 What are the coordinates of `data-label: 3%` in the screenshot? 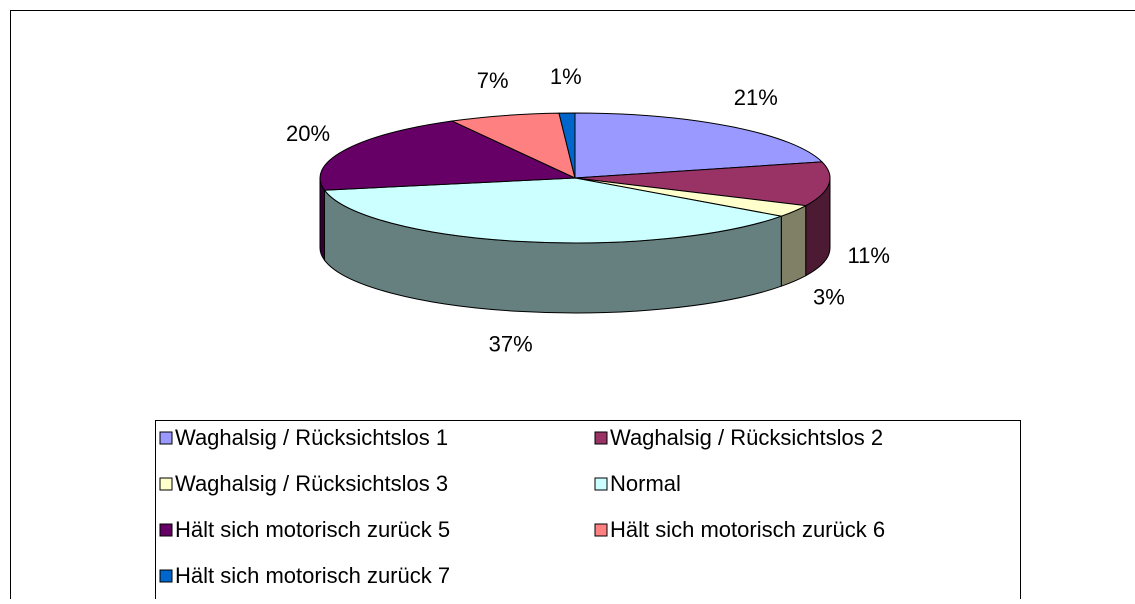 It's located at (829, 297).